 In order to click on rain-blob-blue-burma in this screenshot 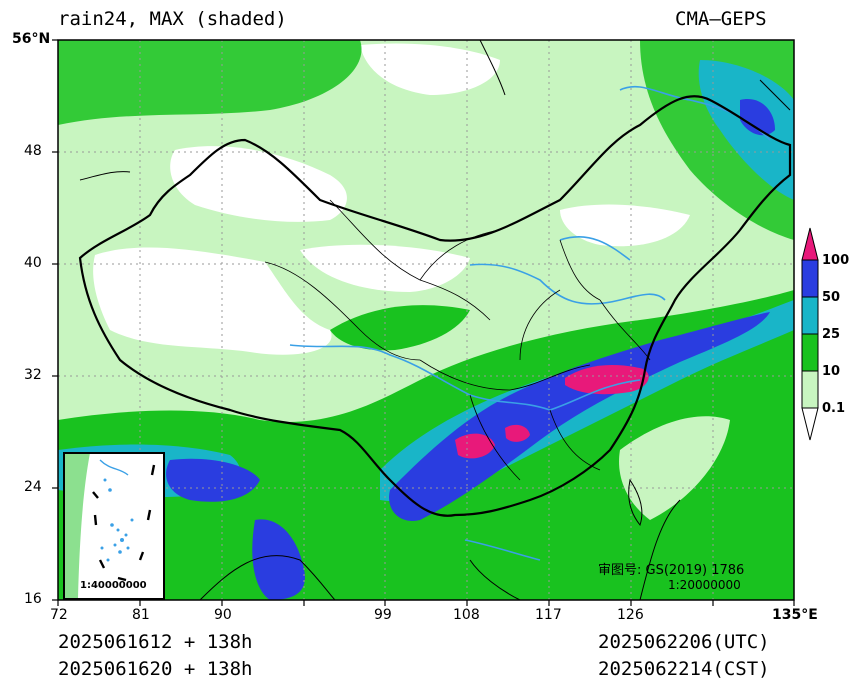, I will do `click(279, 559)`.